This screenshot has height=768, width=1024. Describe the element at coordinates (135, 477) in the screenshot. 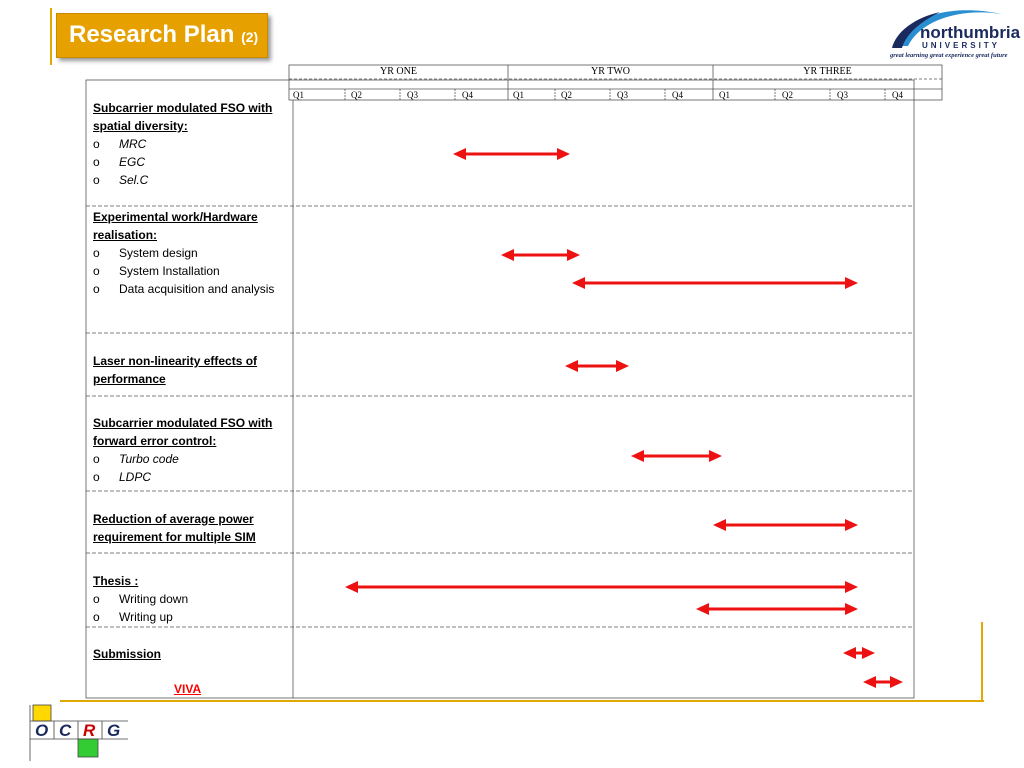

I see `task-item: LDPC` at that location.